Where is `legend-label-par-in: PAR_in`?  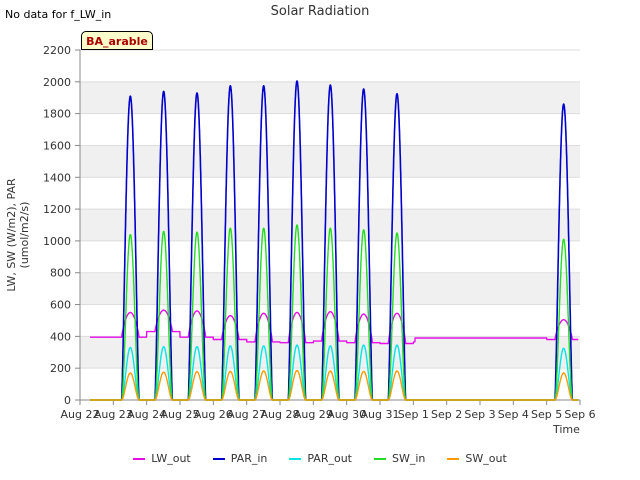
legend-label-par-in: PAR_in is located at coordinates (249, 458).